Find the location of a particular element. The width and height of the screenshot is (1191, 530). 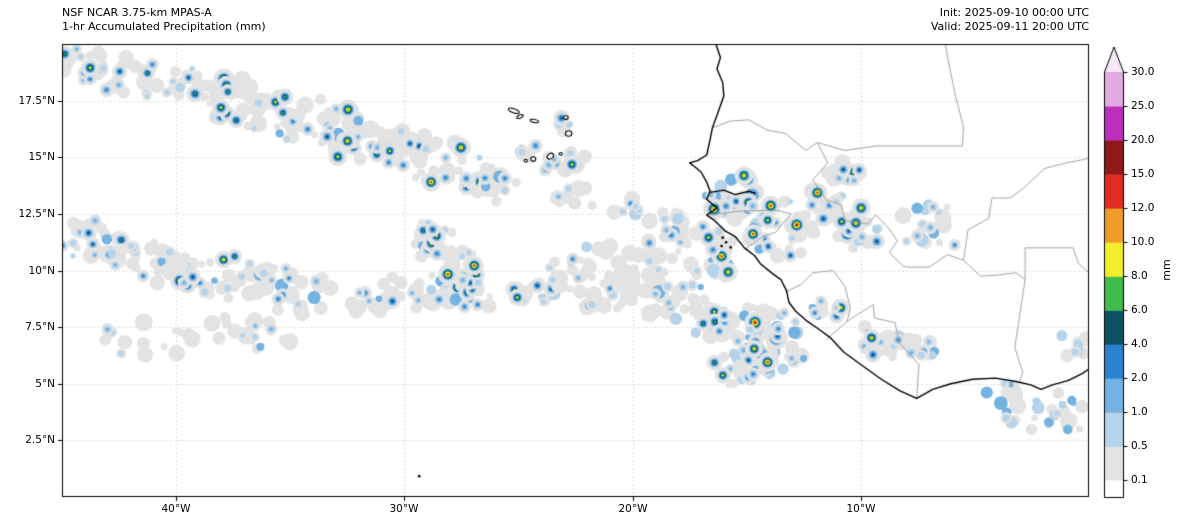

xtick-label: 30°W is located at coordinates (404, 509).